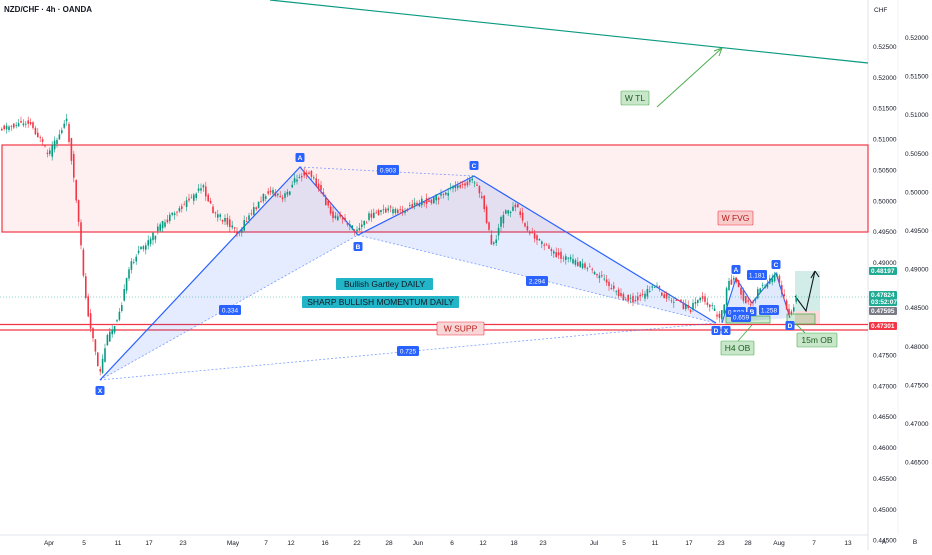  I want to click on annotation-box, so click(460, 328).